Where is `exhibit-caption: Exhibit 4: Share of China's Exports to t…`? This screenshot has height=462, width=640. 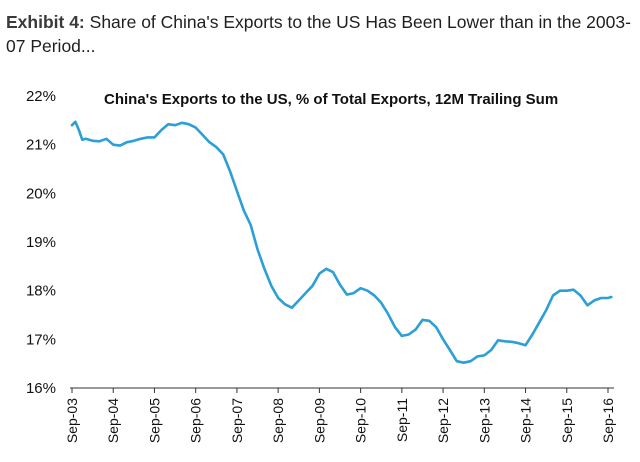
exhibit-caption: Exhibit 4: Share of China's Exports to t… is located at coordinates (320, 34).